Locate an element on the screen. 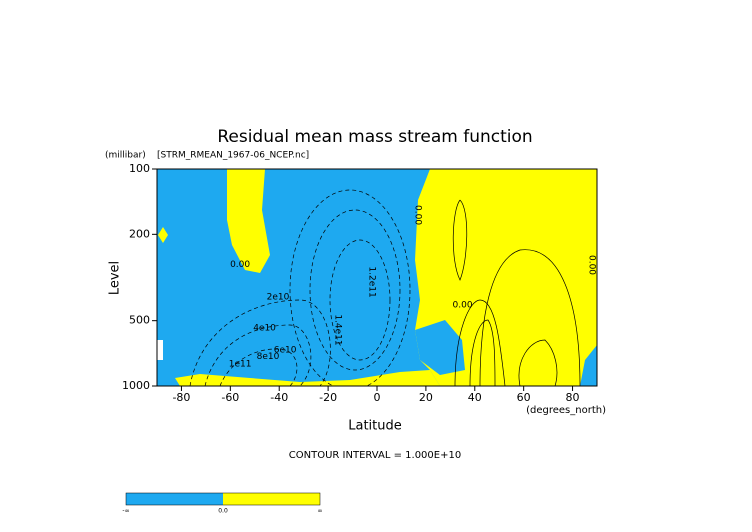 The width and height of the screenshot is (752, 532). x-units: (degrees_north) is located at coordinates (566, 410).